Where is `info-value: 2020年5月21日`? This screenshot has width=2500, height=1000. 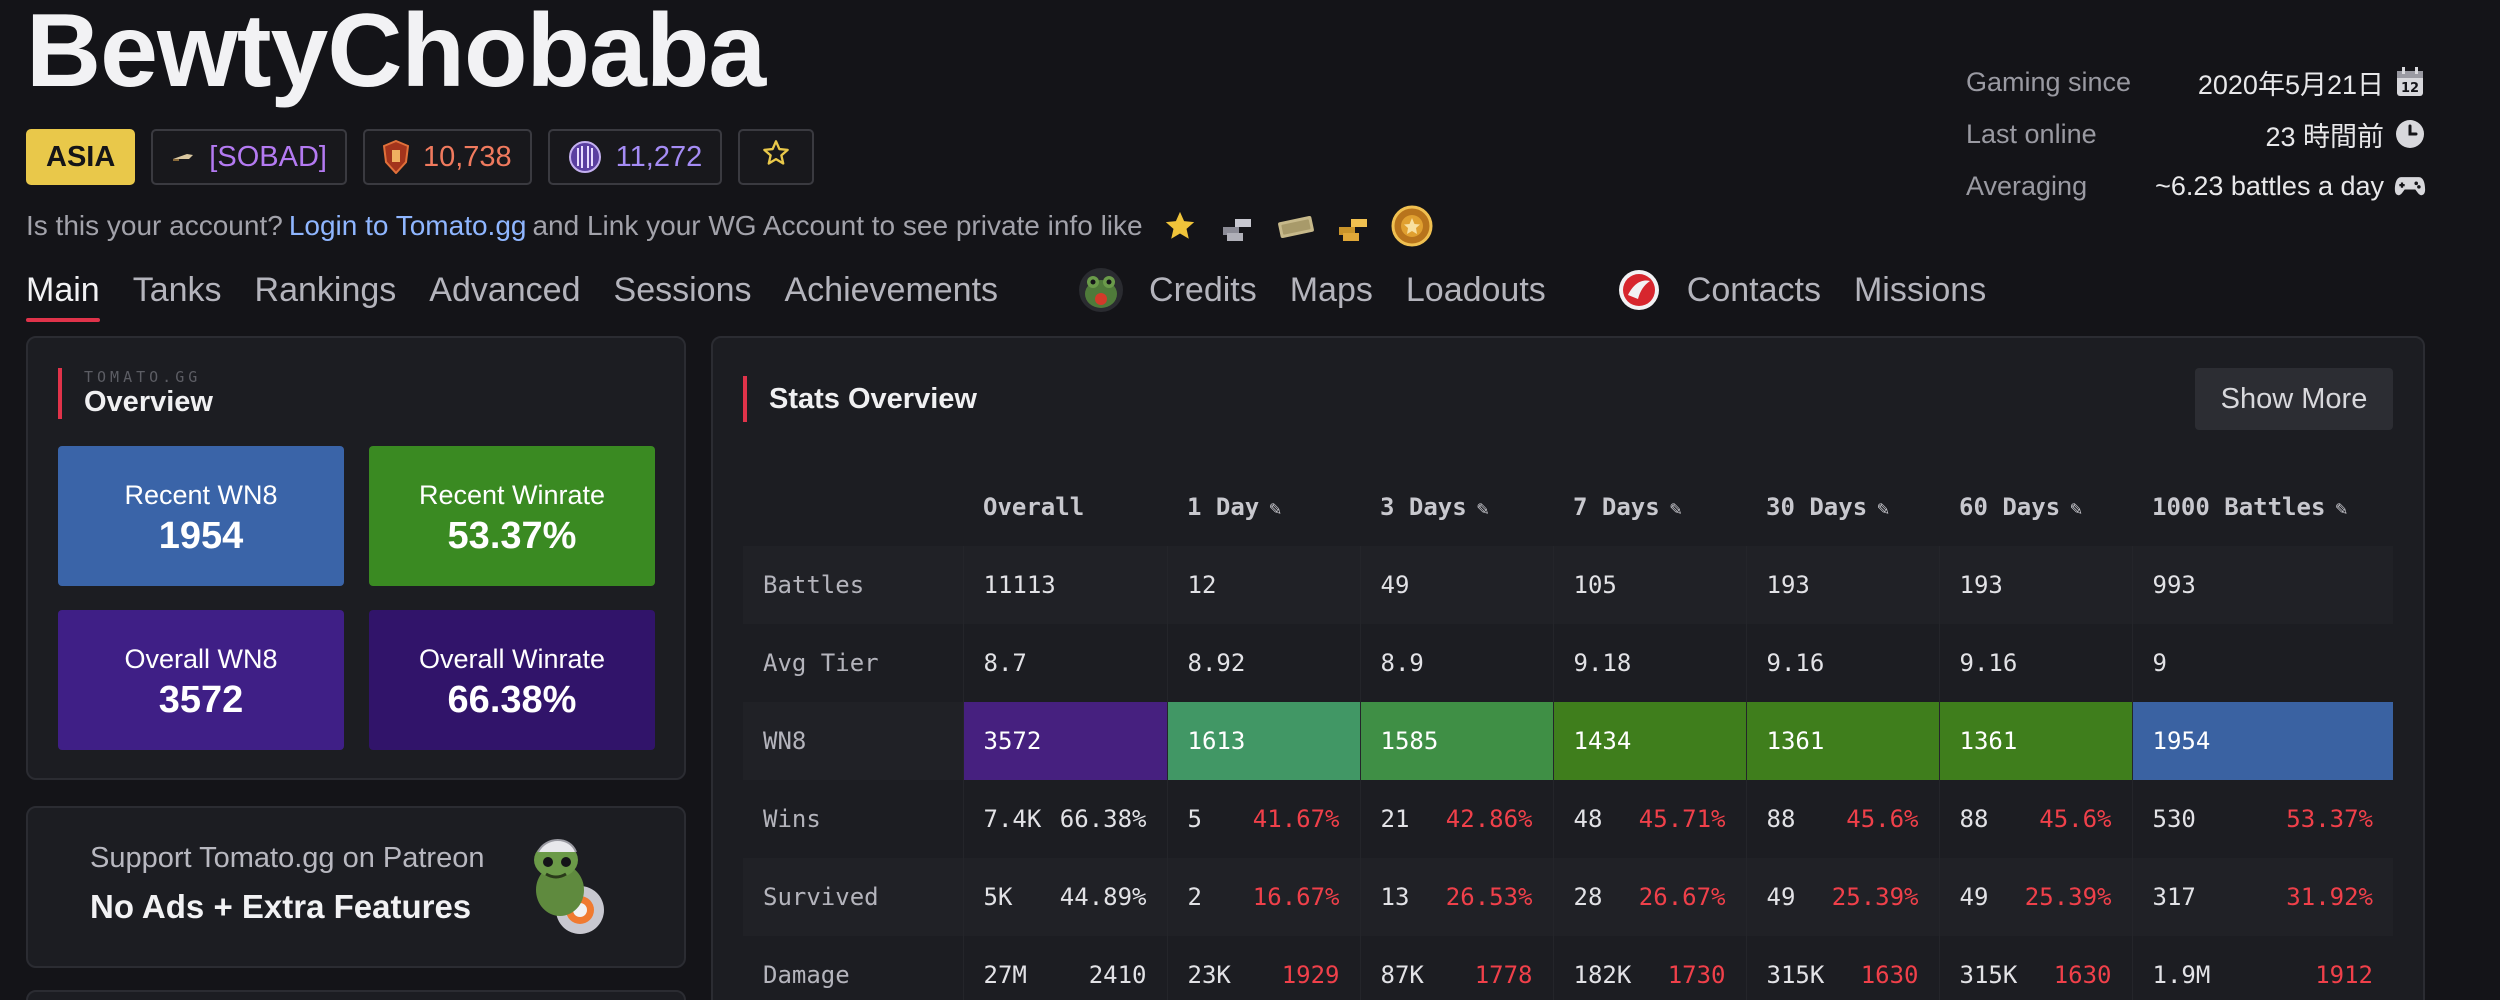
info-value: 2020年5月21日 is located at coordinates (2290, 84).